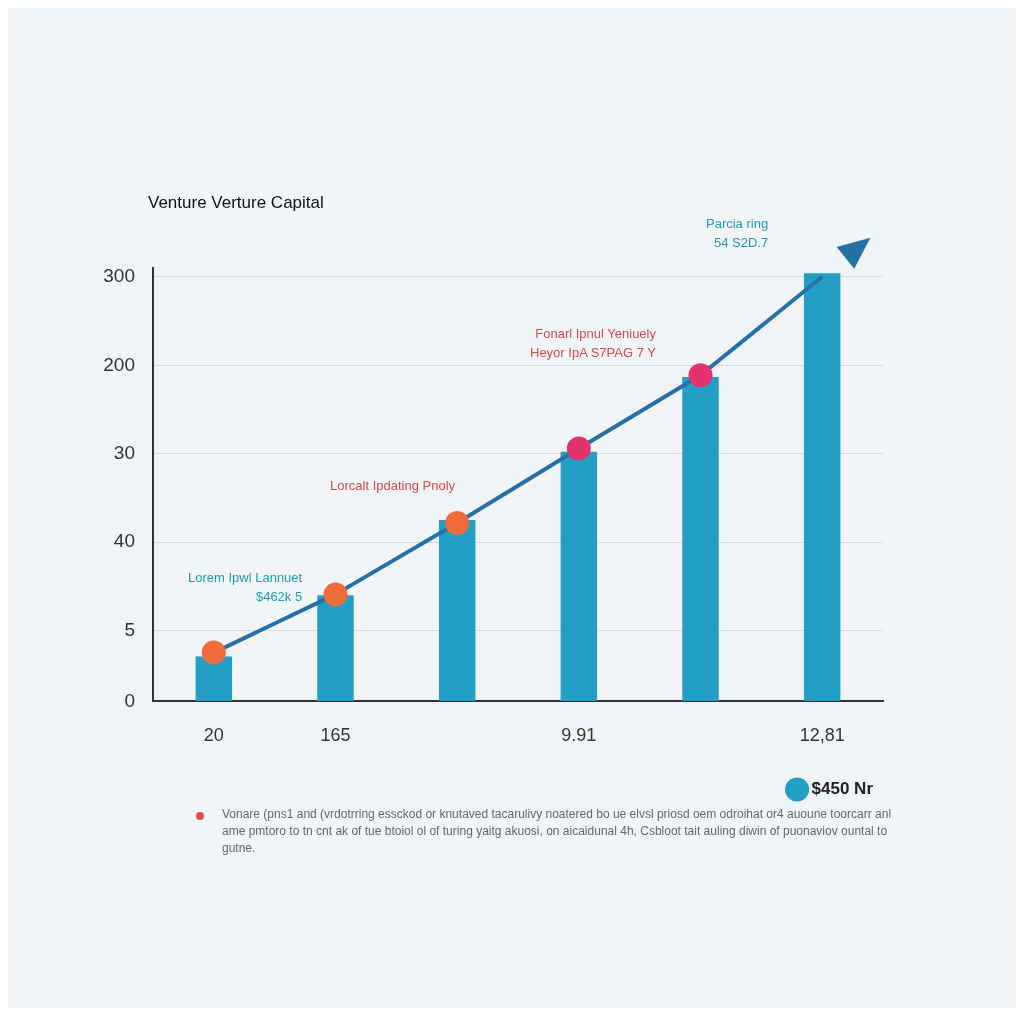  I want to click on text: 5, so click(129, 630).